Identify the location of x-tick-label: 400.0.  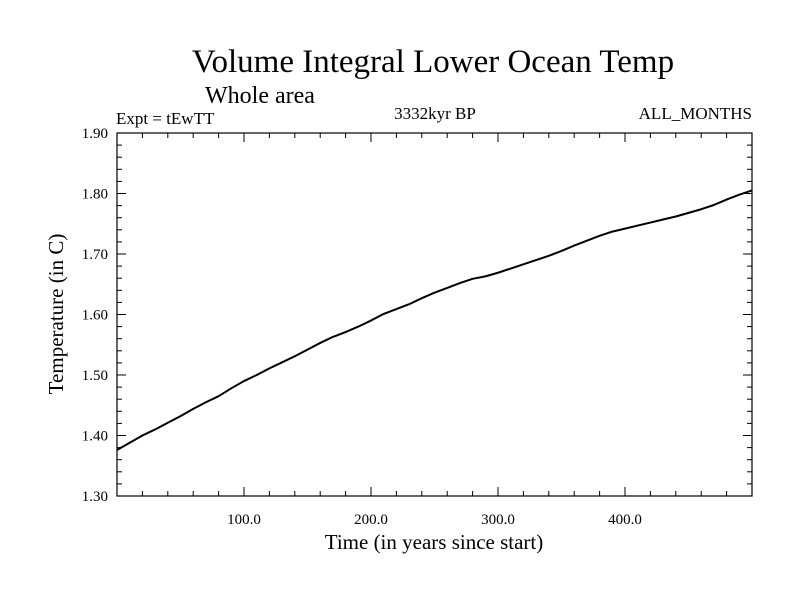
(625, 520).